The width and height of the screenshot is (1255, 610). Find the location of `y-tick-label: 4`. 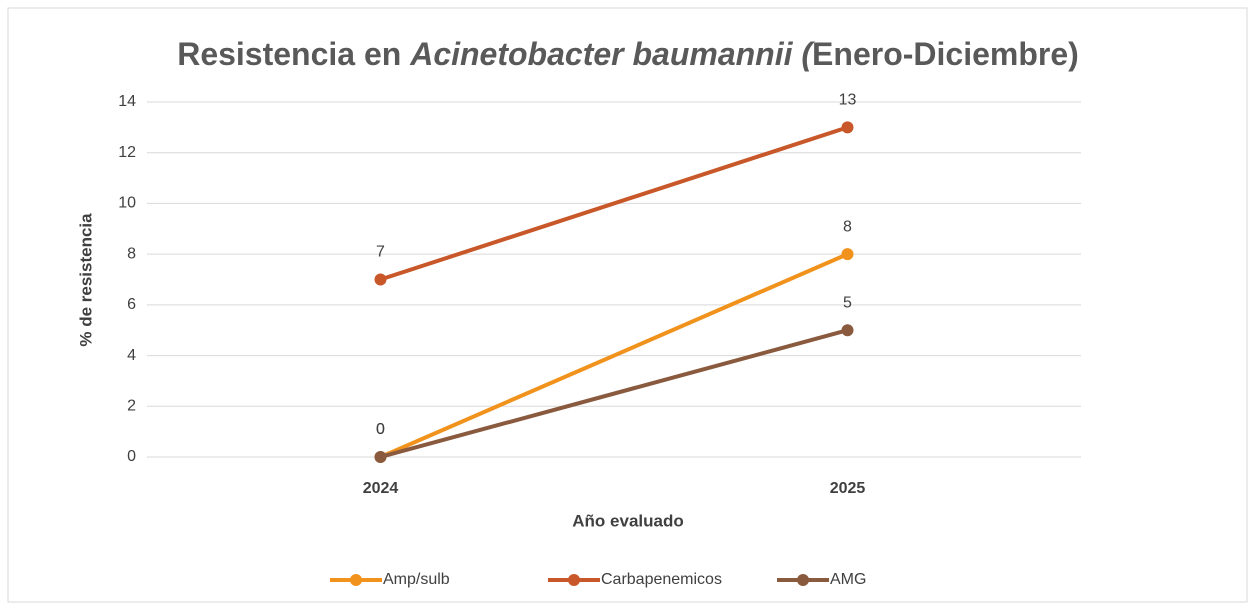

y-tick-label: 4 is located at coordinates (131, 355).